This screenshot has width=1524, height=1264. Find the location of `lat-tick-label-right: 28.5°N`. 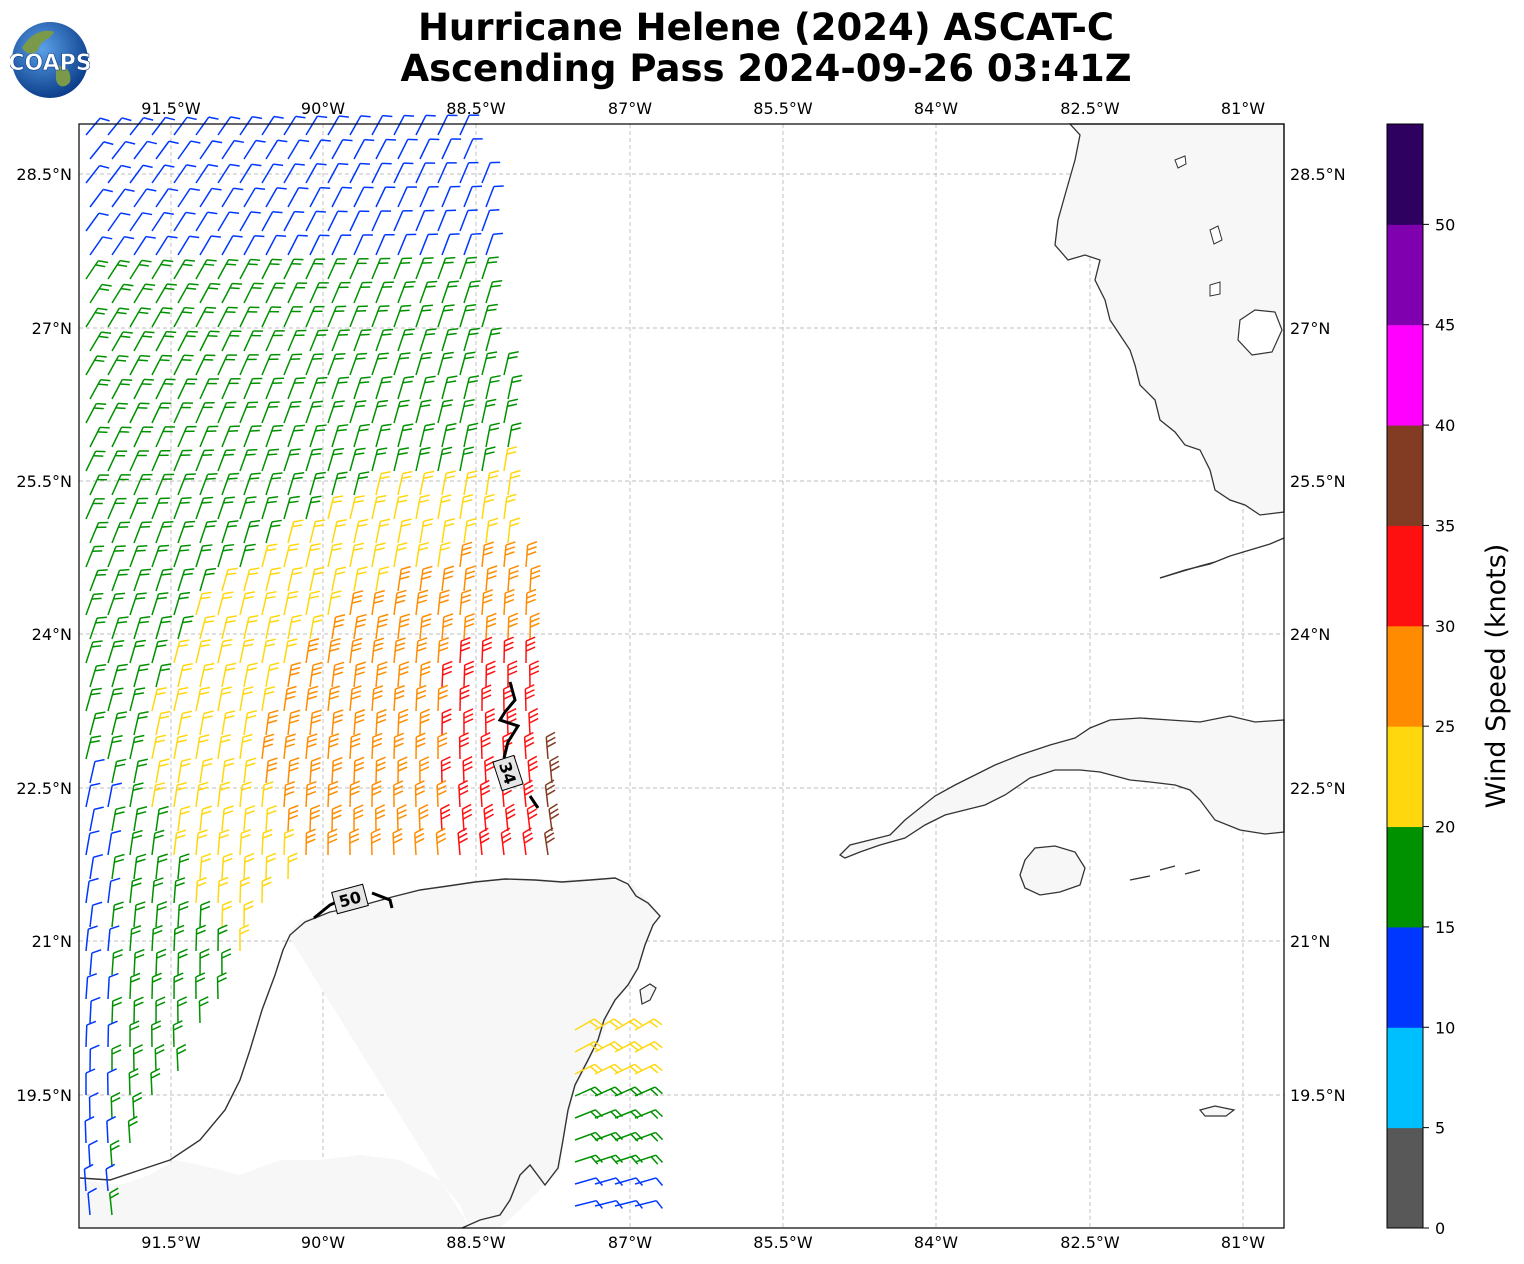

lat-tick-label-right: 28.5°N is located at coordinates (1318, 174).